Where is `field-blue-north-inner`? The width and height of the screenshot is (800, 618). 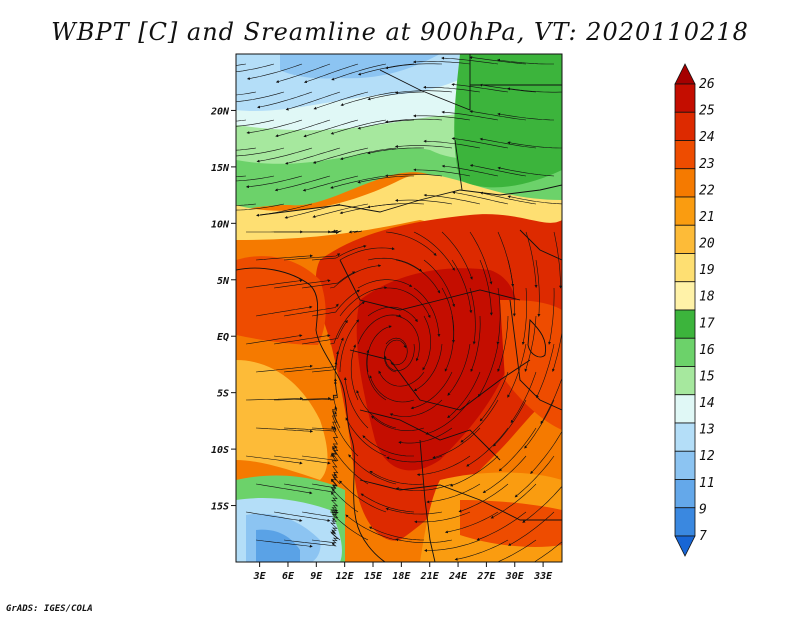 field-blue-north-inner is located at coordinates (360, 66).